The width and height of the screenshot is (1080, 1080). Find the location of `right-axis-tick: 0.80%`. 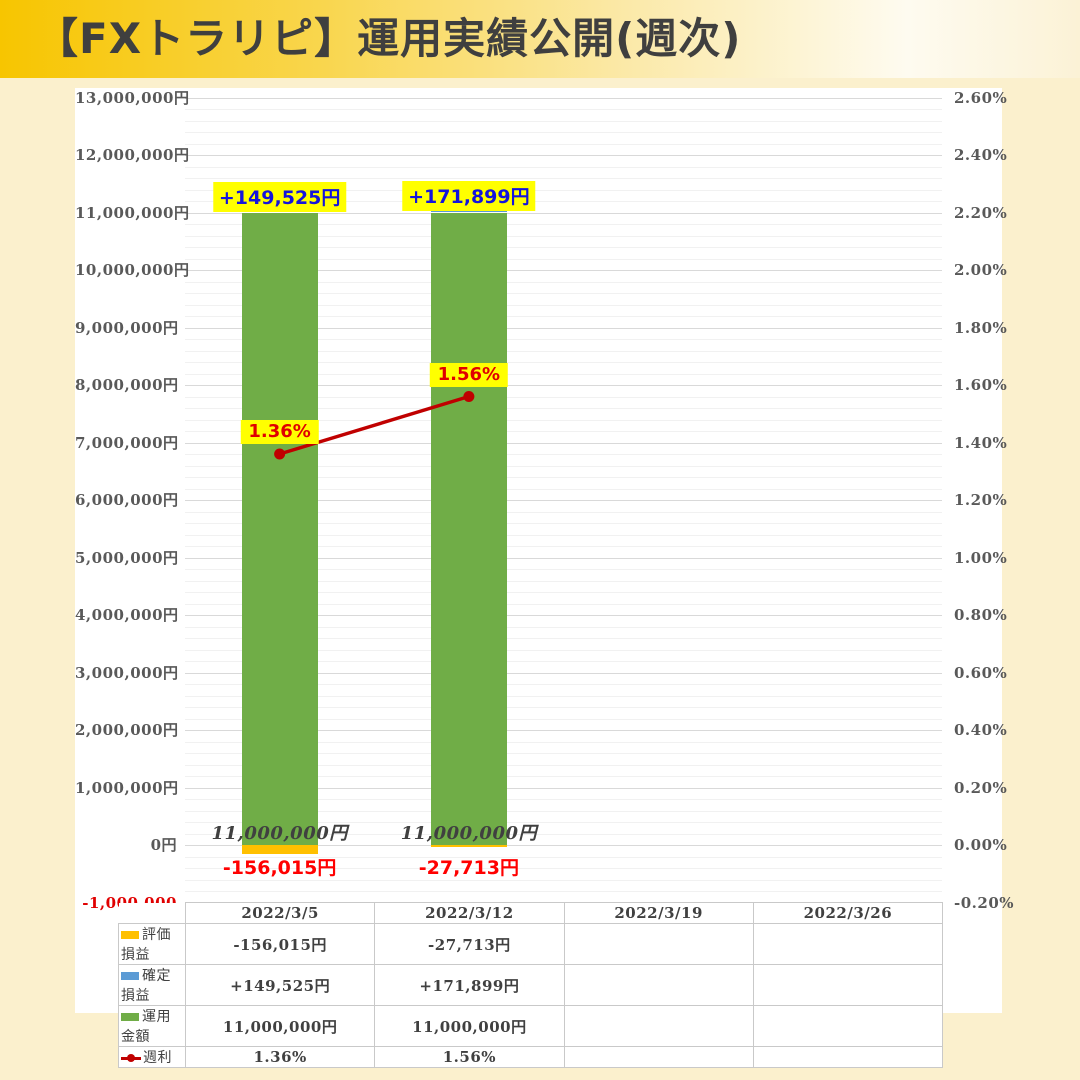

right-axis-tick: 0.80% is located at coordinates (981, 615).